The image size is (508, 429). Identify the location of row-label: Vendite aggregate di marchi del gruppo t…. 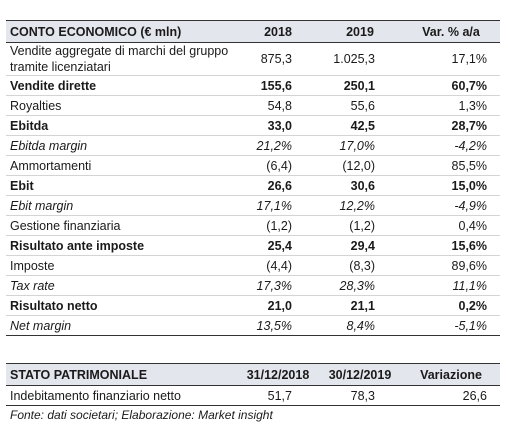
(122, 59).